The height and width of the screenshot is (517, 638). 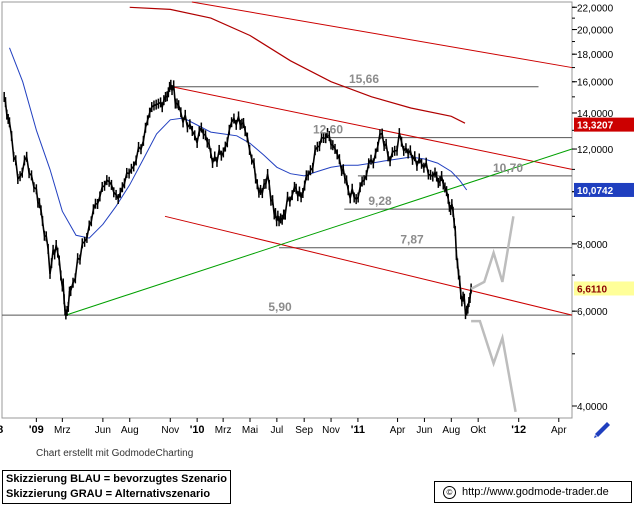 I want to click on x-tick-label: Sep, so click(x=304, y=430).